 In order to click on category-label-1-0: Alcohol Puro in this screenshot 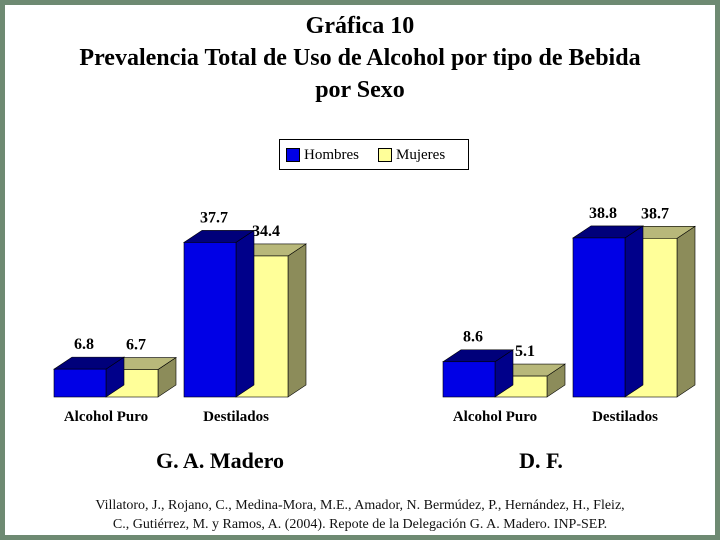, I will do `click(495, 417)`.